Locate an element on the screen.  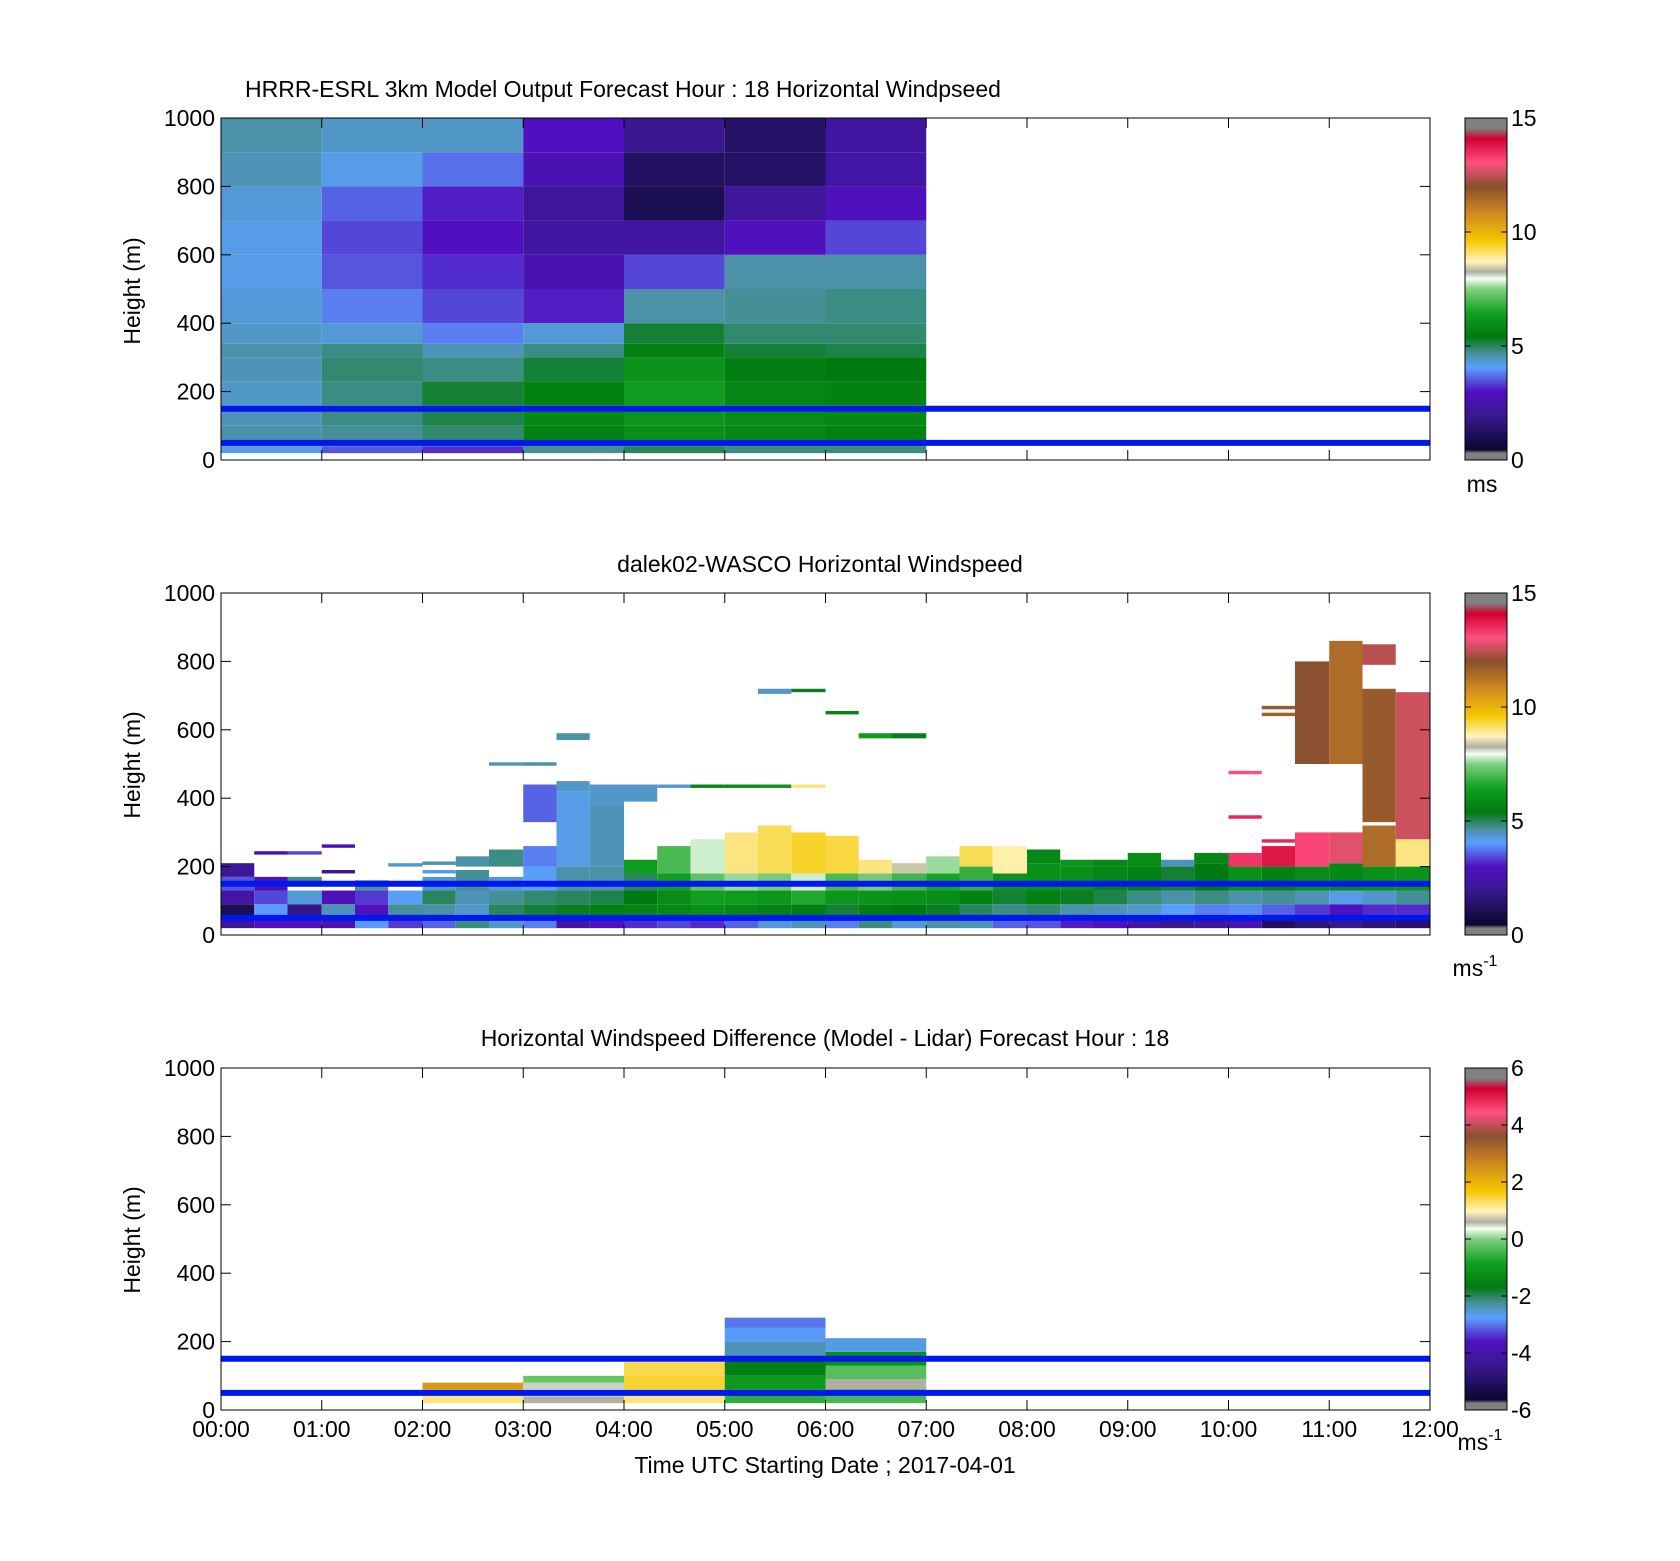
colorbar-unit: ms-1 is located at coordinates (1480, 1441).